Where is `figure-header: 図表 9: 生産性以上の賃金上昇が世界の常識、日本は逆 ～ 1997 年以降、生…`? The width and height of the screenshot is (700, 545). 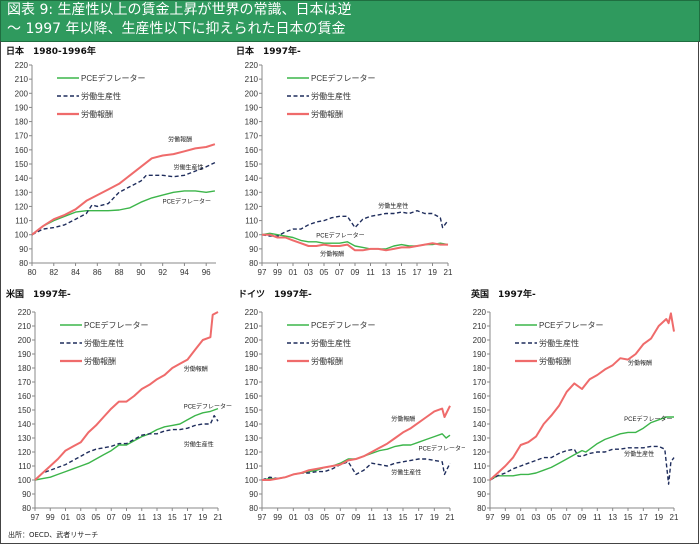
figure-header: 図表 9: 生産性以上の賃金上昇が世界の常識、日本は逆 ～ 1997 年以降、生… is located at coordinates (350, 21).